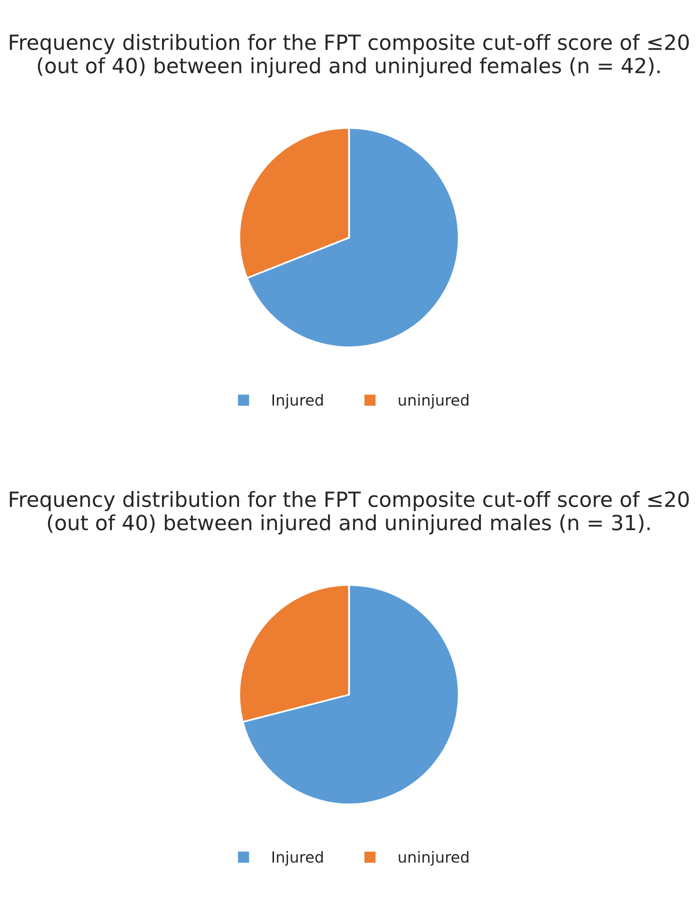  I want to click on chart-title: Frequency distribution for the FPT composite cut-off score of ≤20 (out of 40) between injured and uninjured males (n = 31)., so click(349, 512).